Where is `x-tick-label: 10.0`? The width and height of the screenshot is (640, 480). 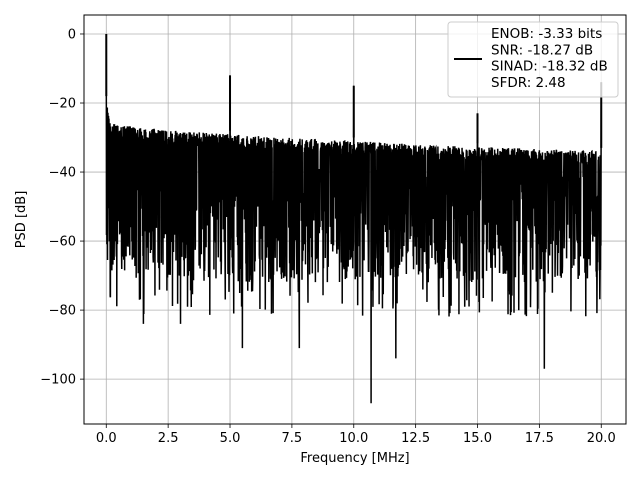
x-tick-label: 10.0 is located at coordinates (353, 438).